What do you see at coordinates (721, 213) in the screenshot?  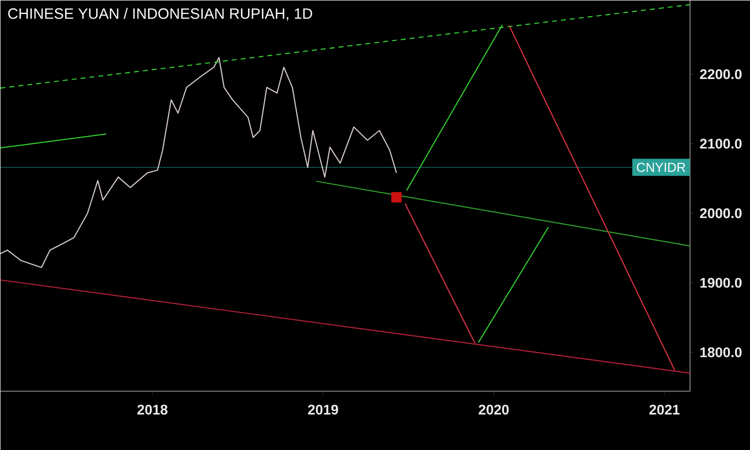 I see `y-tick-label: 2000.0` at bounding box center [721, 213].